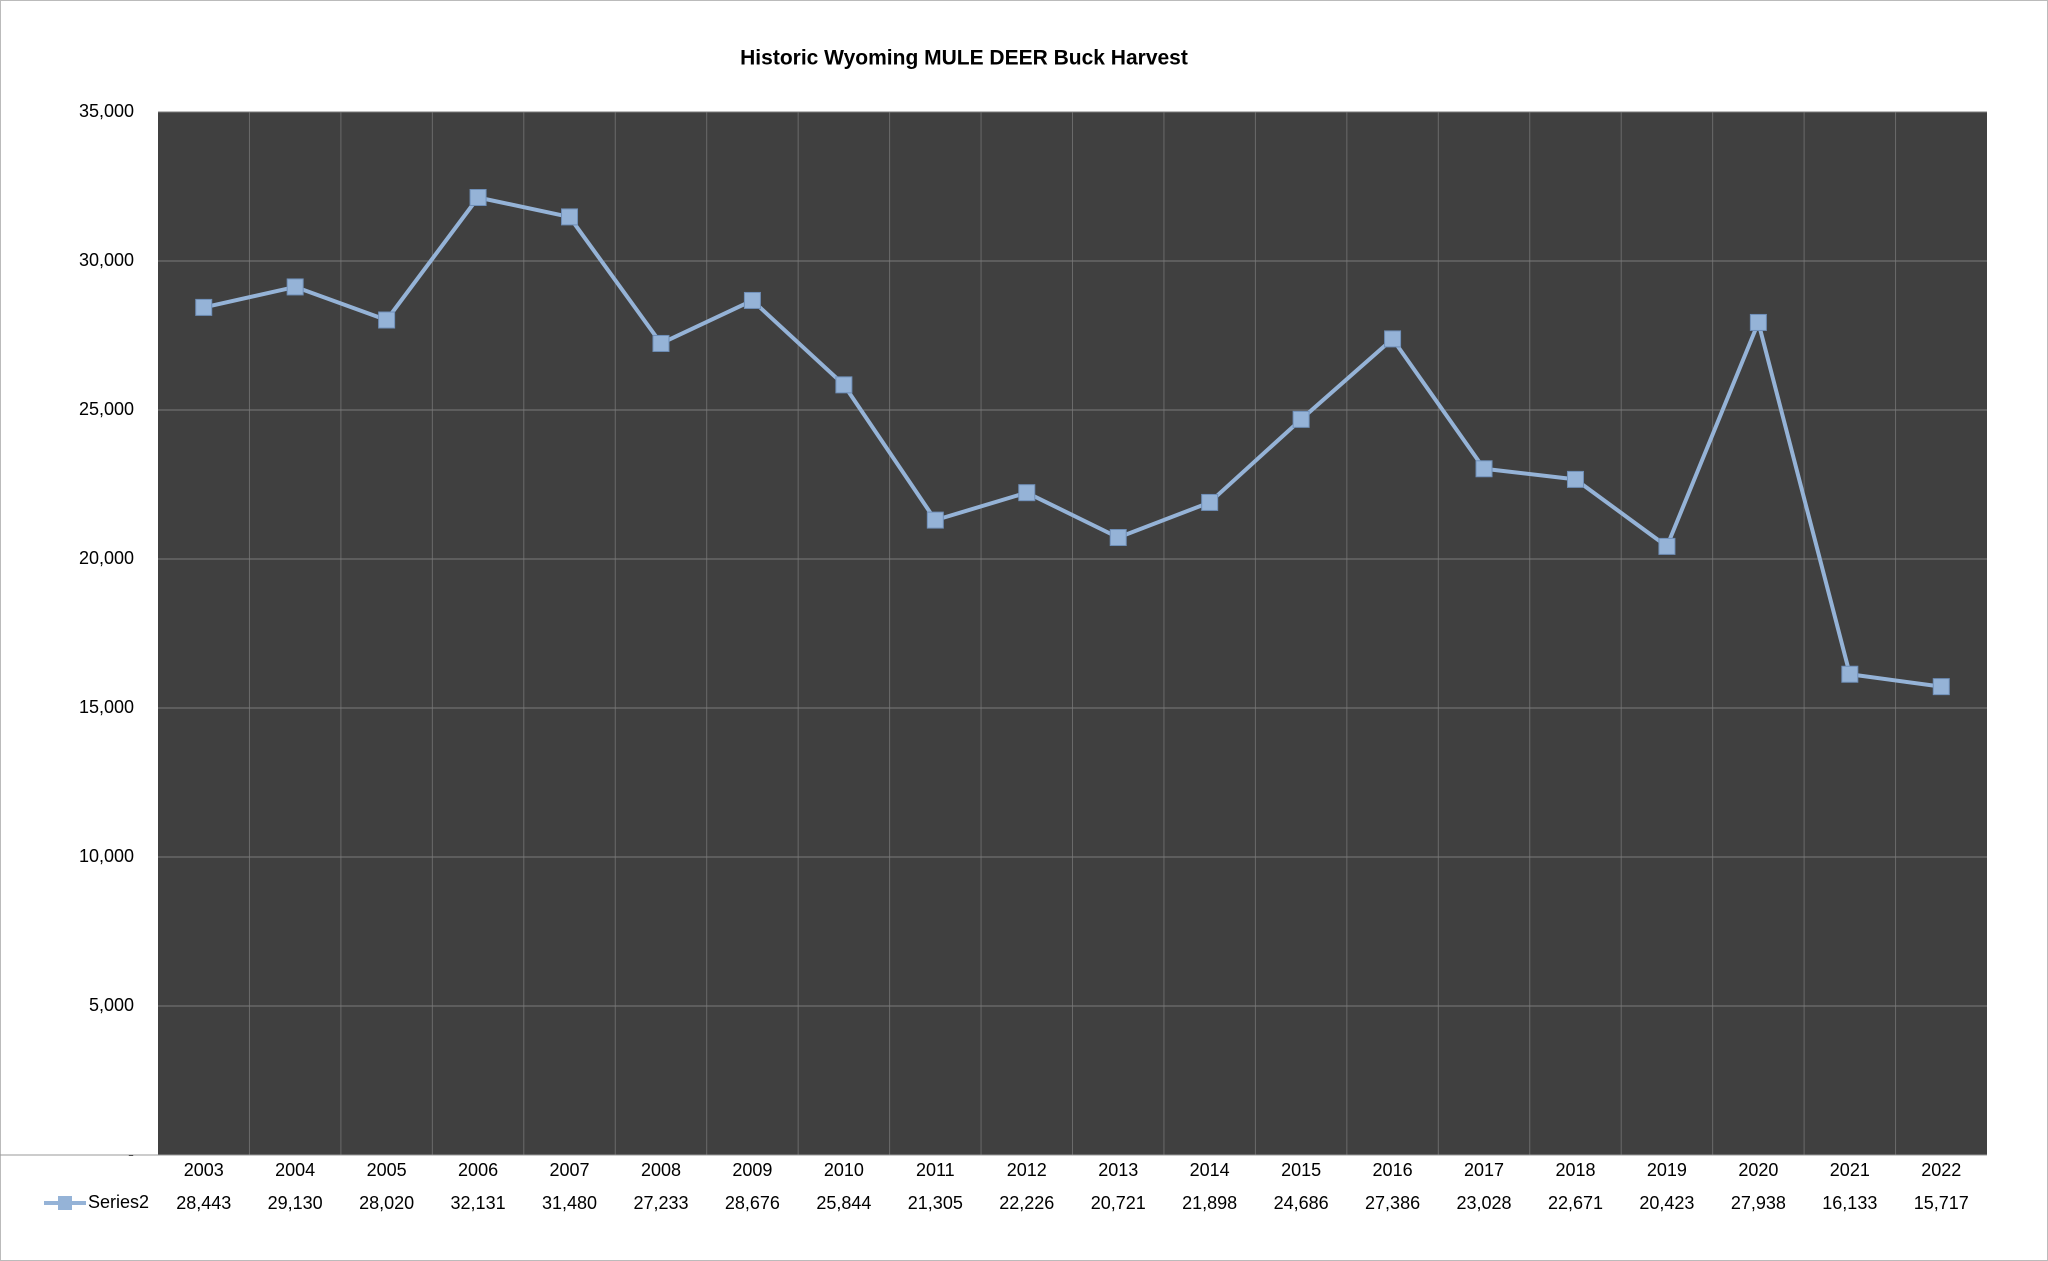  Describe the element at coordinates (478, 1203) in the screenshot. I see `table-value: 32,131` at that location.